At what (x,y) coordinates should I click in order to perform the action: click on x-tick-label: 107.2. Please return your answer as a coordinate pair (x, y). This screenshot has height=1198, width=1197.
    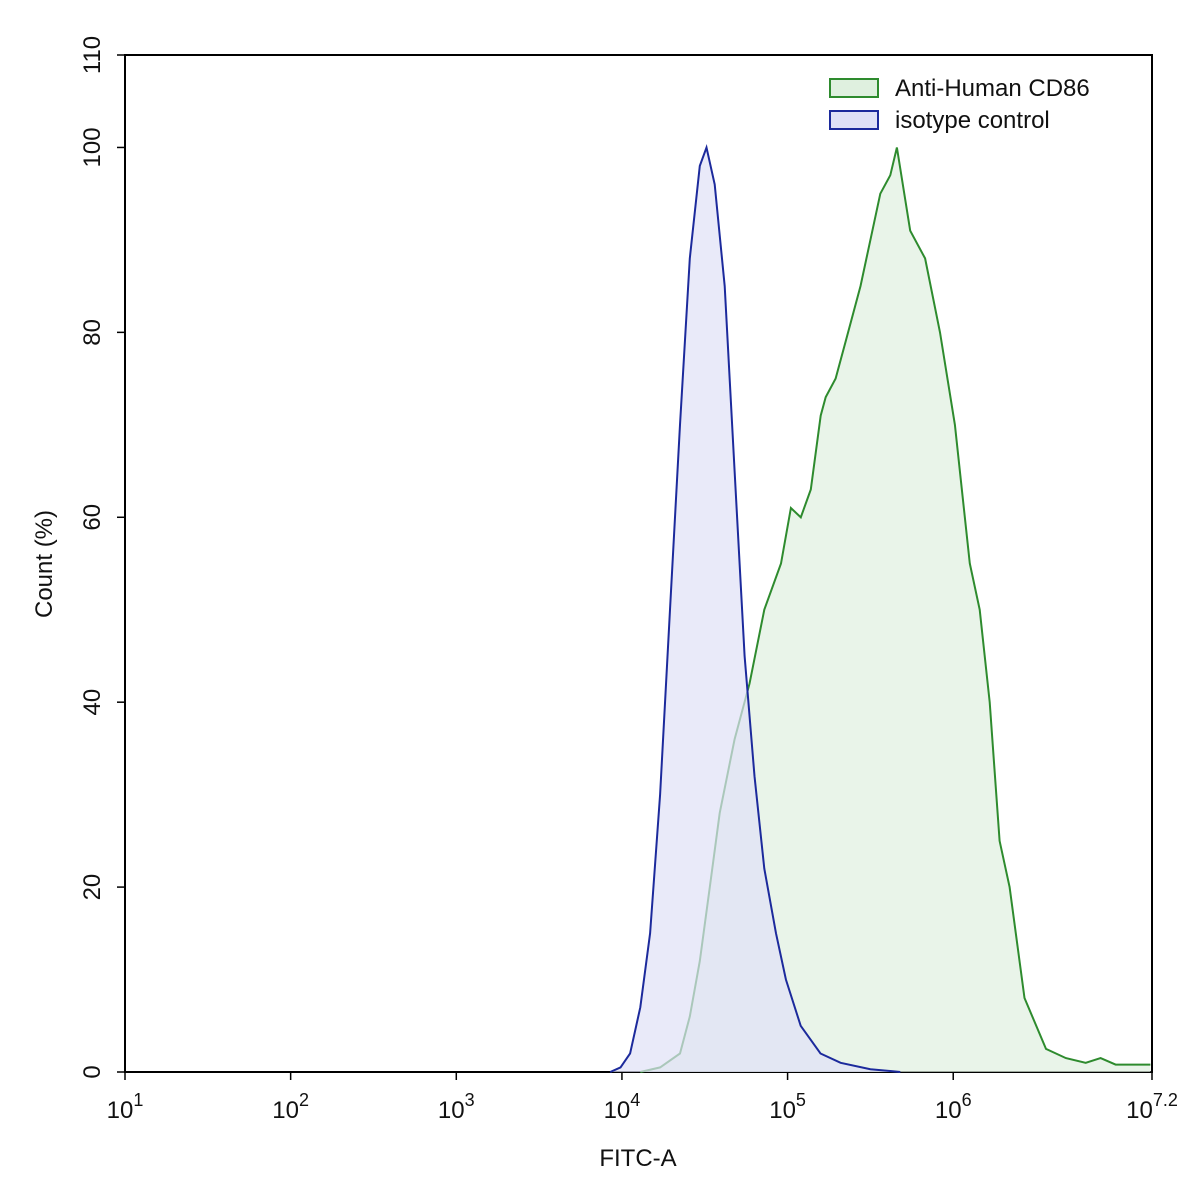
    Looking at the image, I should click on (1152, 1107).